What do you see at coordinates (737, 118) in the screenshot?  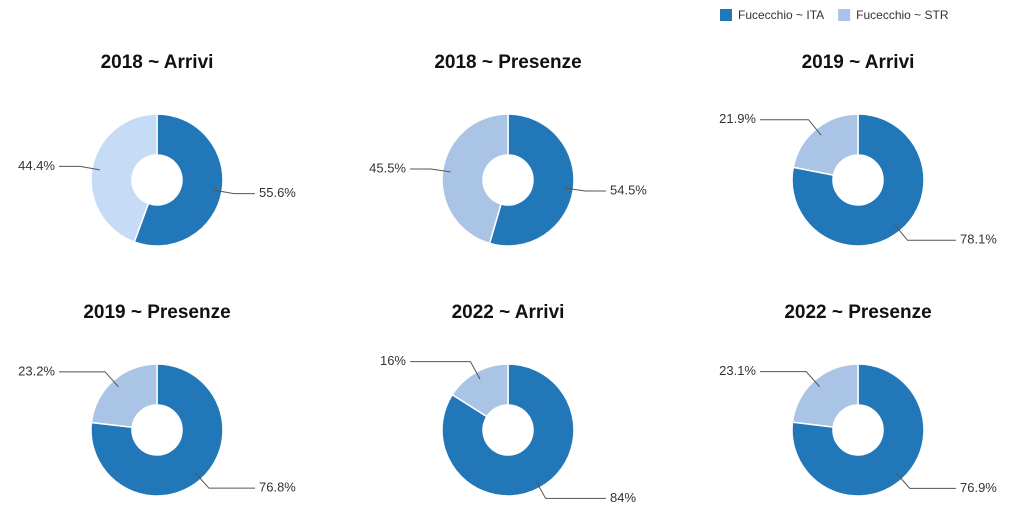 I see `value-label: 21.9%` at bounding box center [737, 118].